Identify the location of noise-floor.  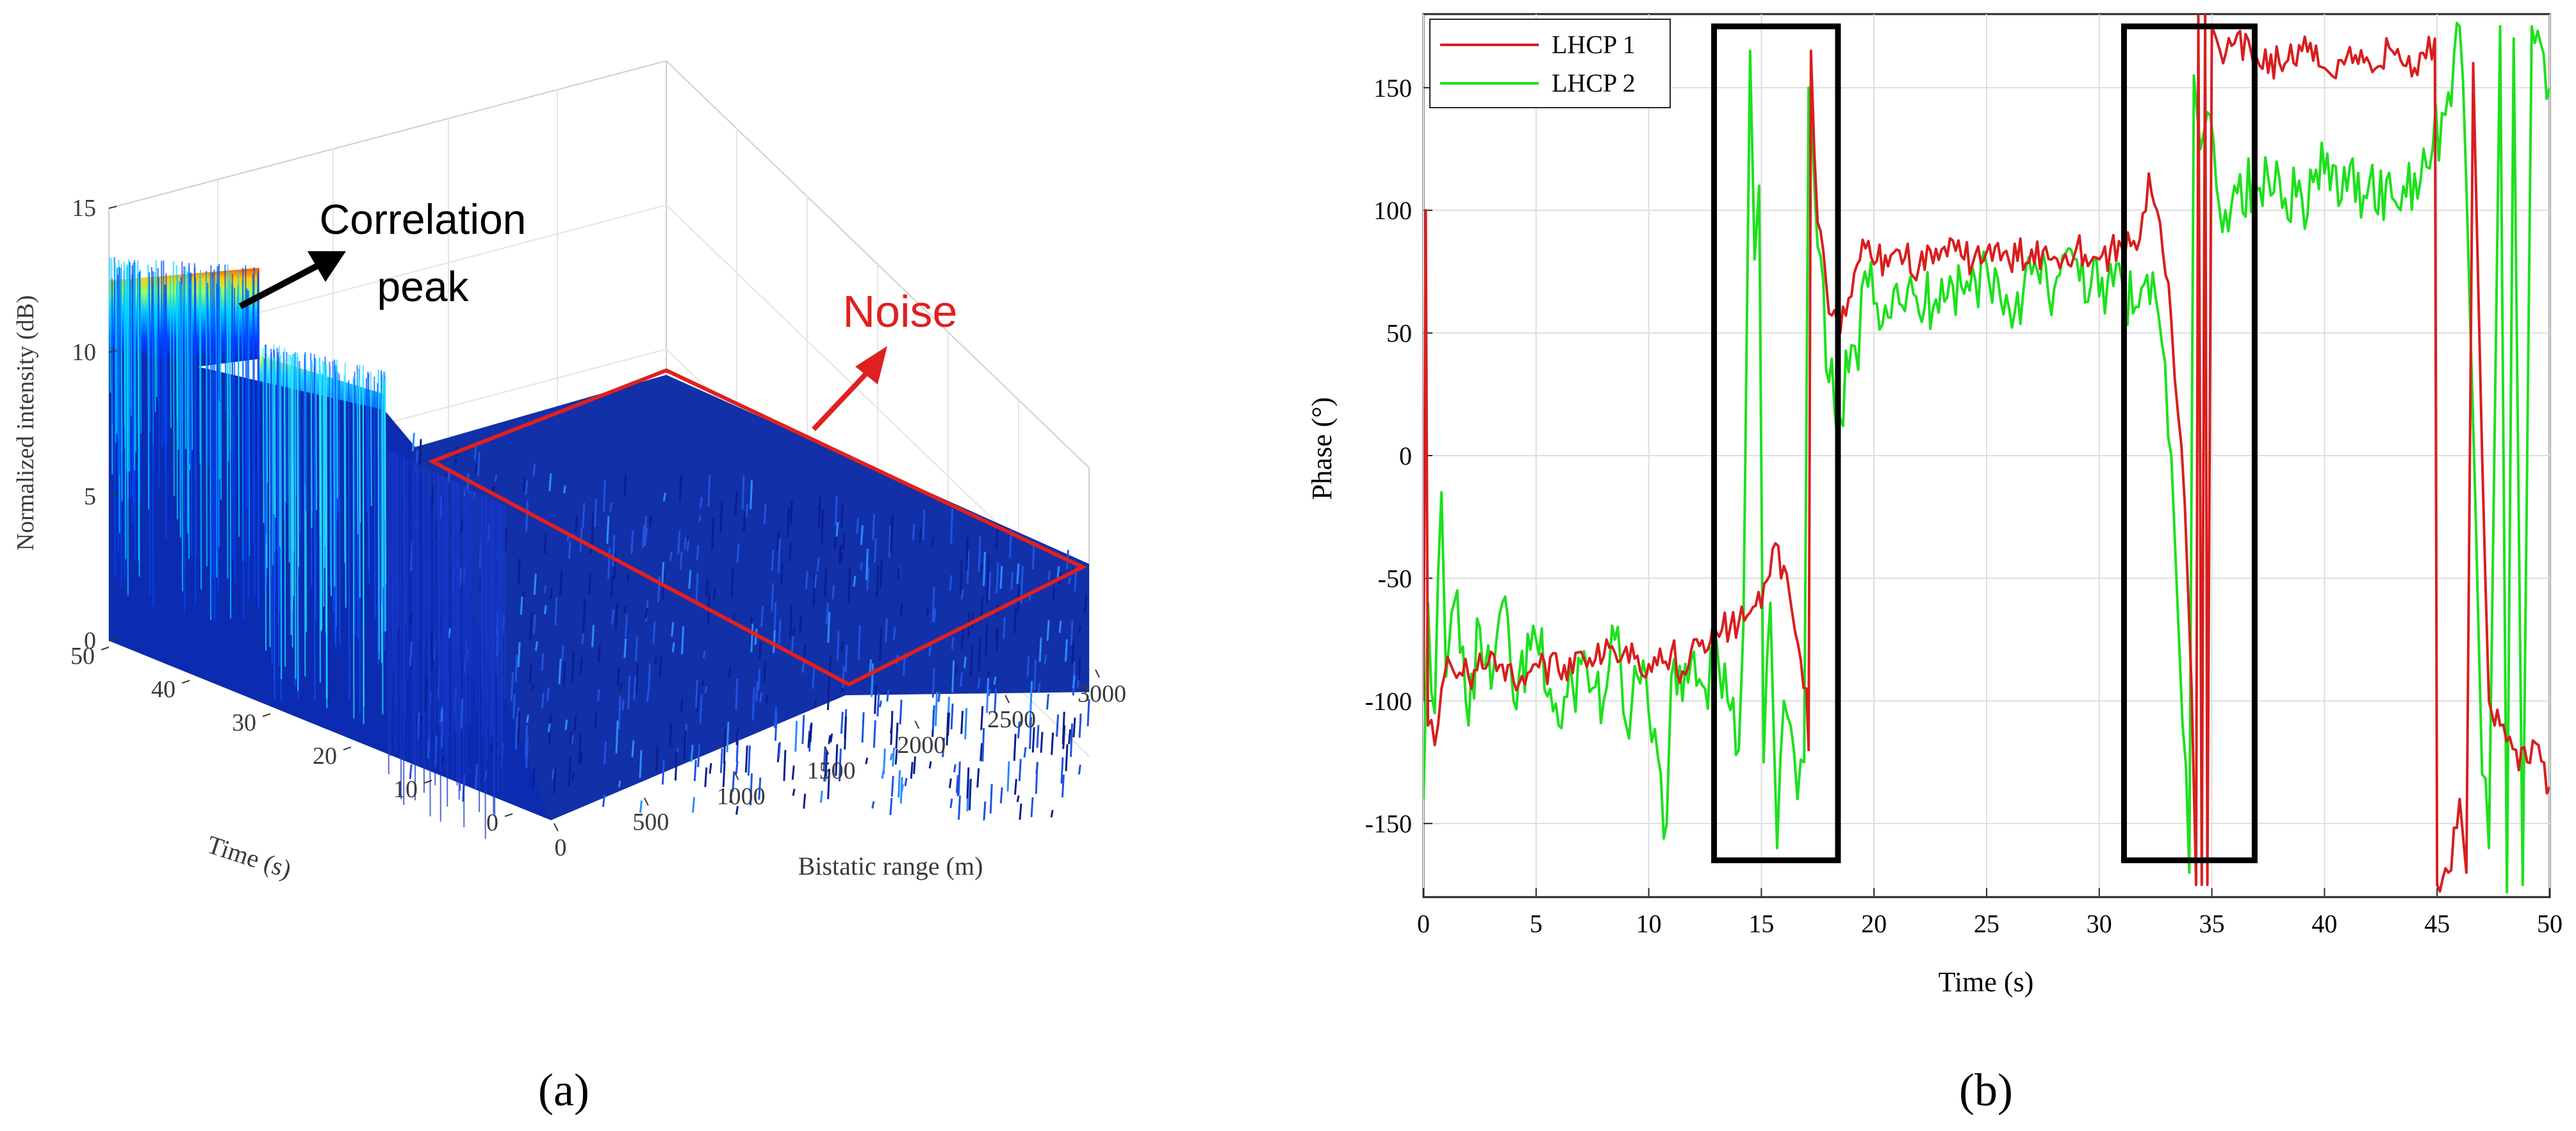
(749, 597).